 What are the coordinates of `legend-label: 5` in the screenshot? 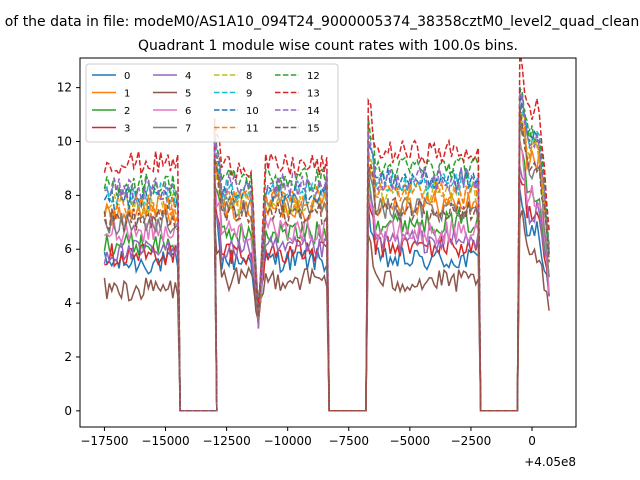 It's located at (188, 94).